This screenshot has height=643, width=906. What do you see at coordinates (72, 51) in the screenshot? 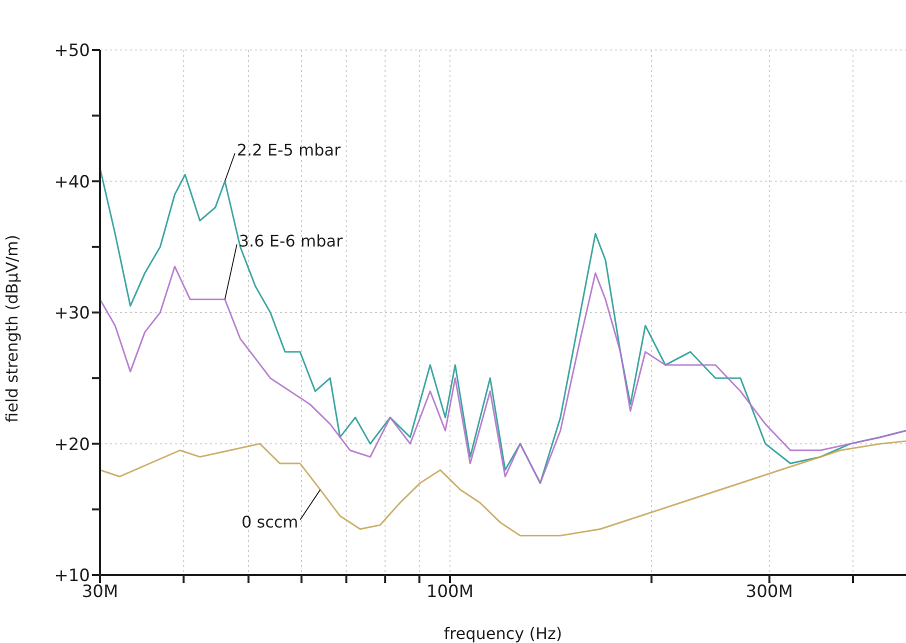
I see `y-tick-label: +50` at bounding box center [72, 51].